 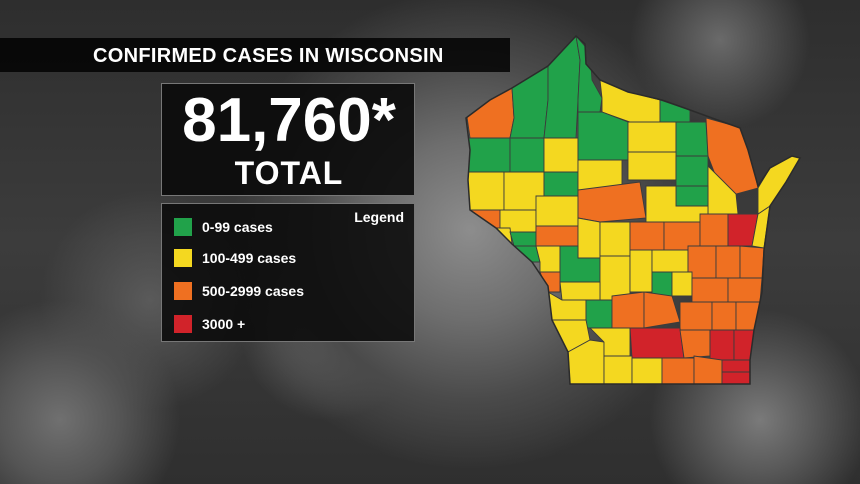 I want to click on county-price, so click(x=603, y=136).